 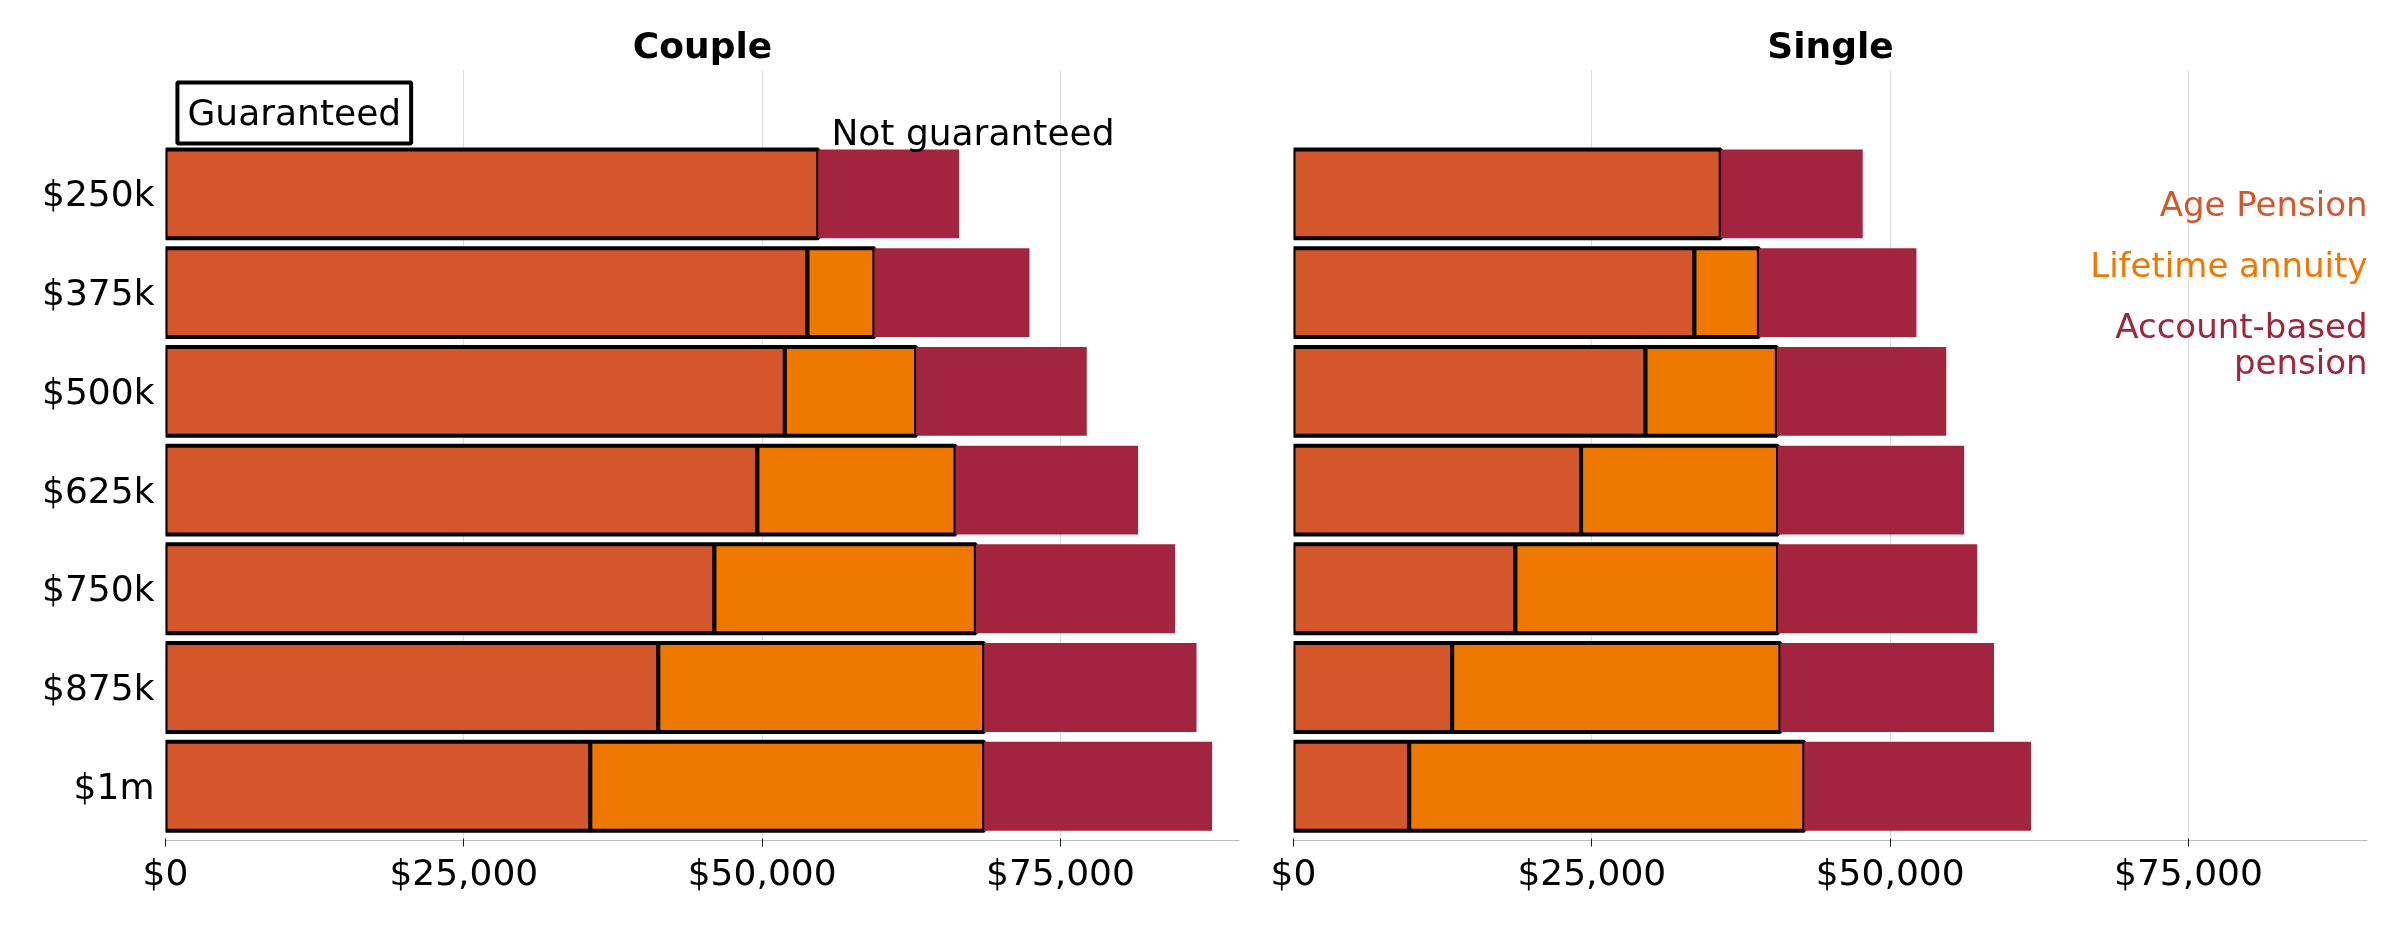 What do you see at coordinates (98, 687) in the screenshot?
I see `y-tick-label: $875k` at bounding box center [98, 687].